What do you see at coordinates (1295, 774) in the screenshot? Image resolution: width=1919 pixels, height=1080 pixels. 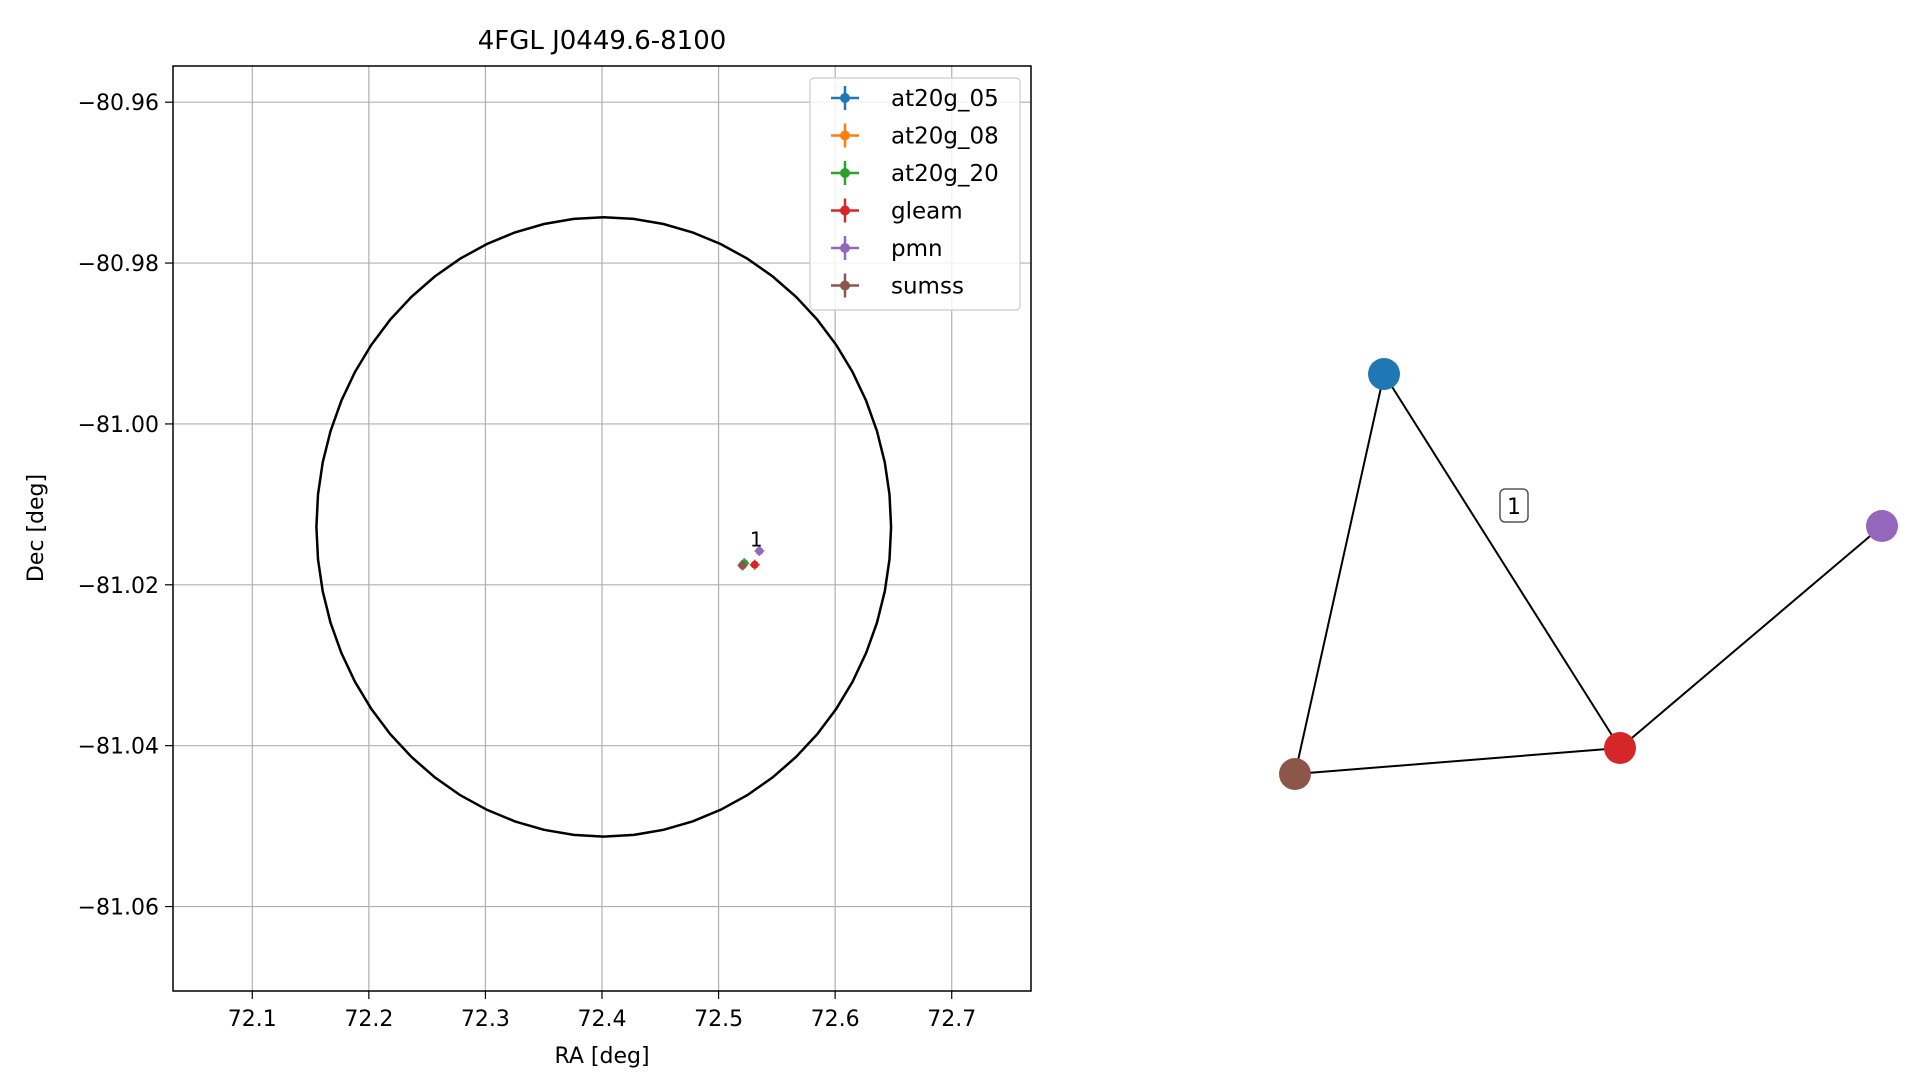 I see `node-sumss` at bounding box center [1295, 774].